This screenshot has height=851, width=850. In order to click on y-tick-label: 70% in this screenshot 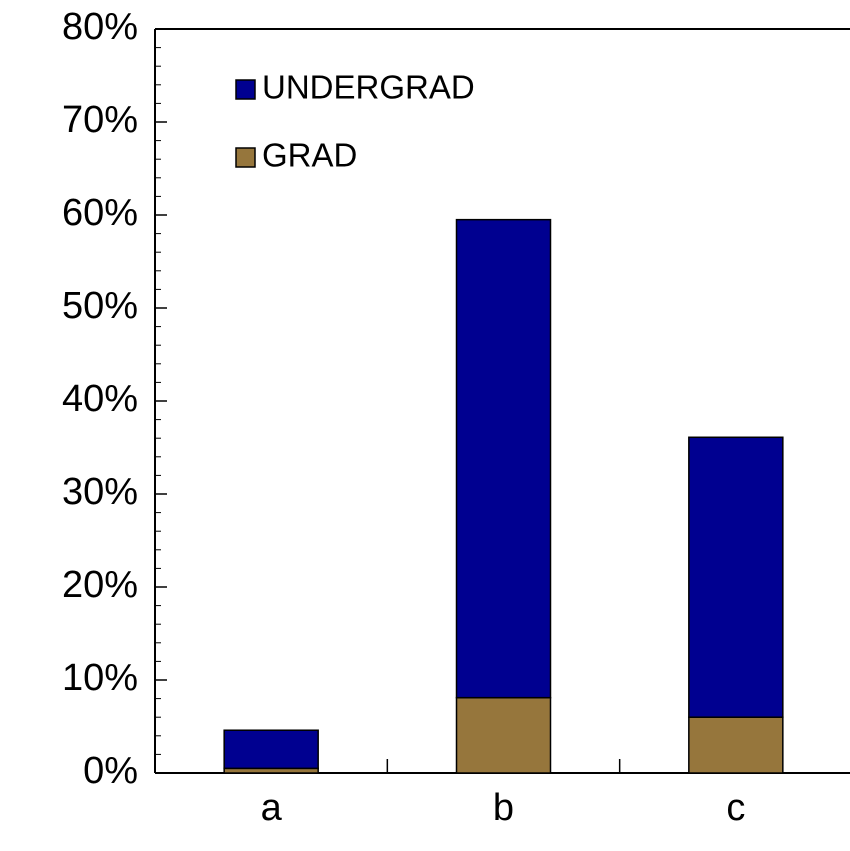, I will do `click(100, 120)`.